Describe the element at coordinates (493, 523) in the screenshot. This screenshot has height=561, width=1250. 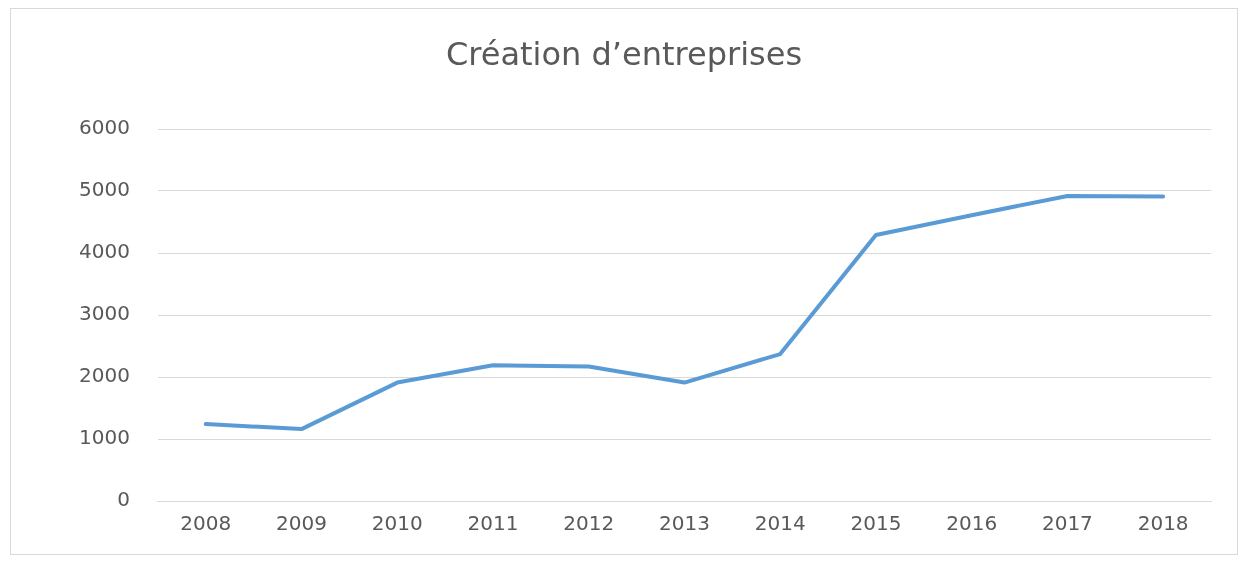
I see `x-tick-label: 2011` at that location.